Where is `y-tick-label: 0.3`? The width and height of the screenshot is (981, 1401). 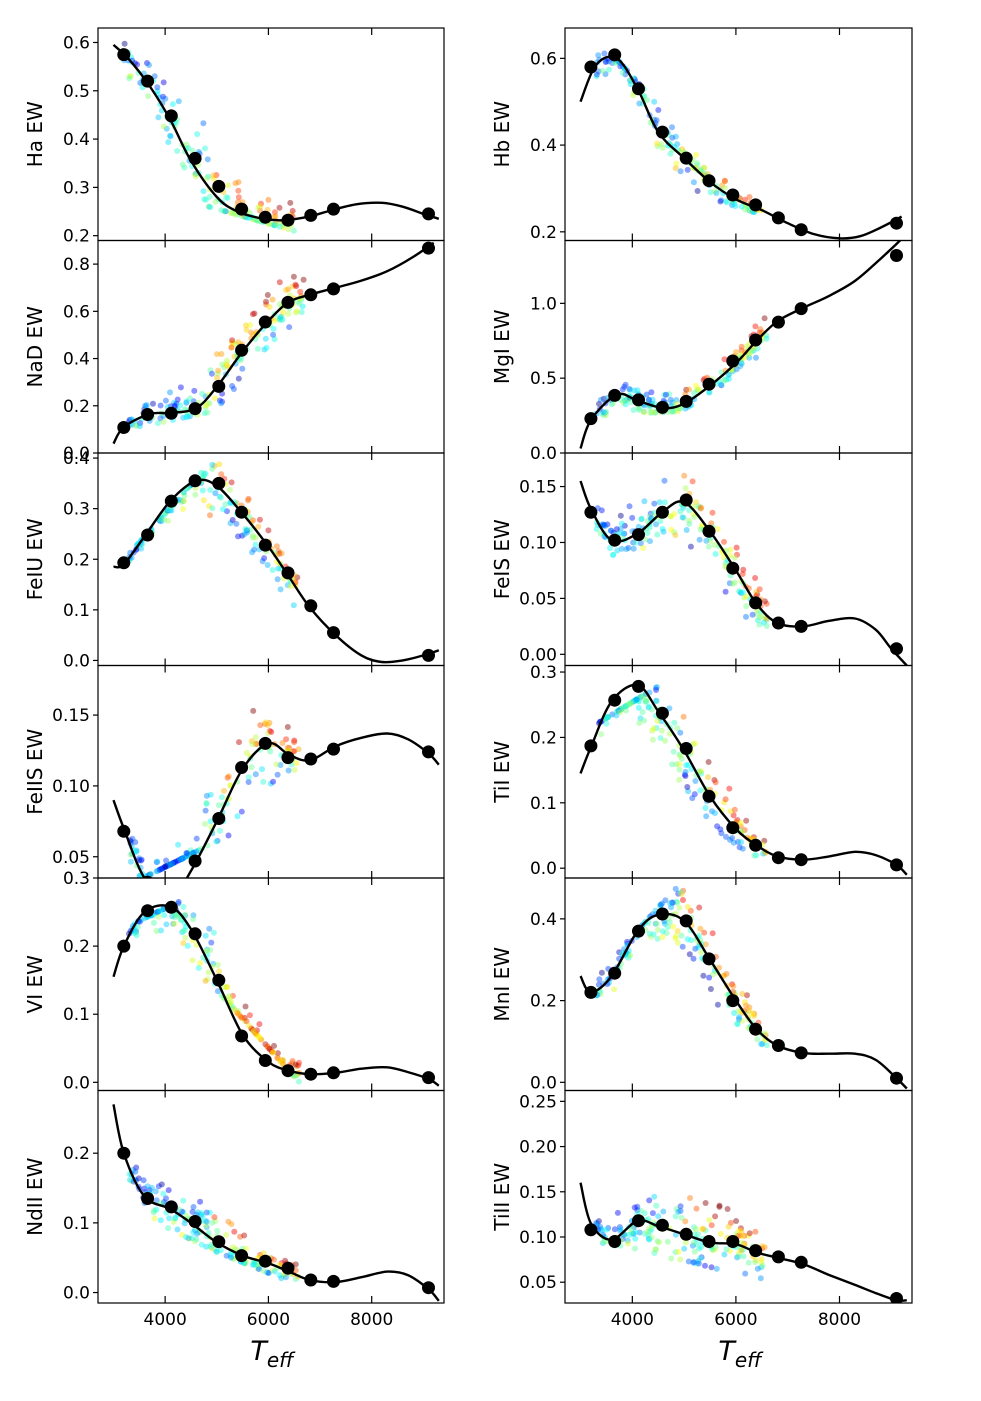 y-tick-label: 0.3 is located at coordinates (76, 510).